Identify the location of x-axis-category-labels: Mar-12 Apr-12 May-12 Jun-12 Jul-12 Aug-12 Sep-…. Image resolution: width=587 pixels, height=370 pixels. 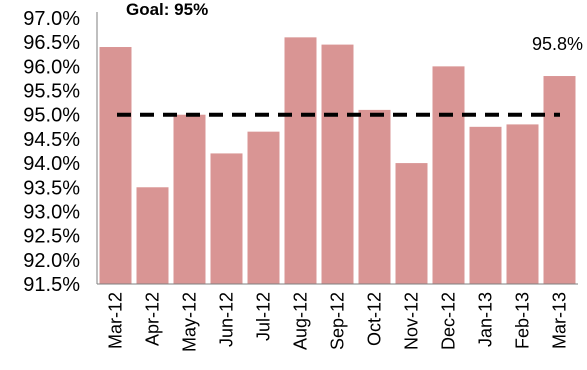
(338, 322).